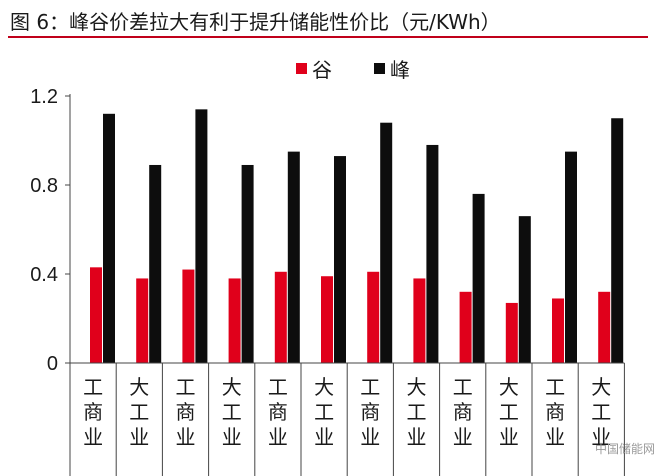 This screenshot has width=655, height=476. What do you see at coordinates (624, 449) in the screenshot?
I see `watermark: 中国储能网` at bounding box center [624, 449].